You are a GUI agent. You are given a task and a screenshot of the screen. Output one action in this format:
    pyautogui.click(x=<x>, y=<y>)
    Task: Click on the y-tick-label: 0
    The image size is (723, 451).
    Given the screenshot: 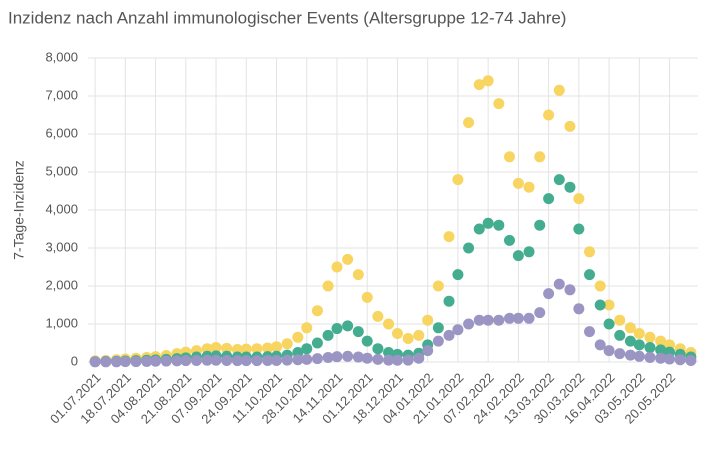 What is the action you would take?
    pyautogui.click(x=74, y=360)
    